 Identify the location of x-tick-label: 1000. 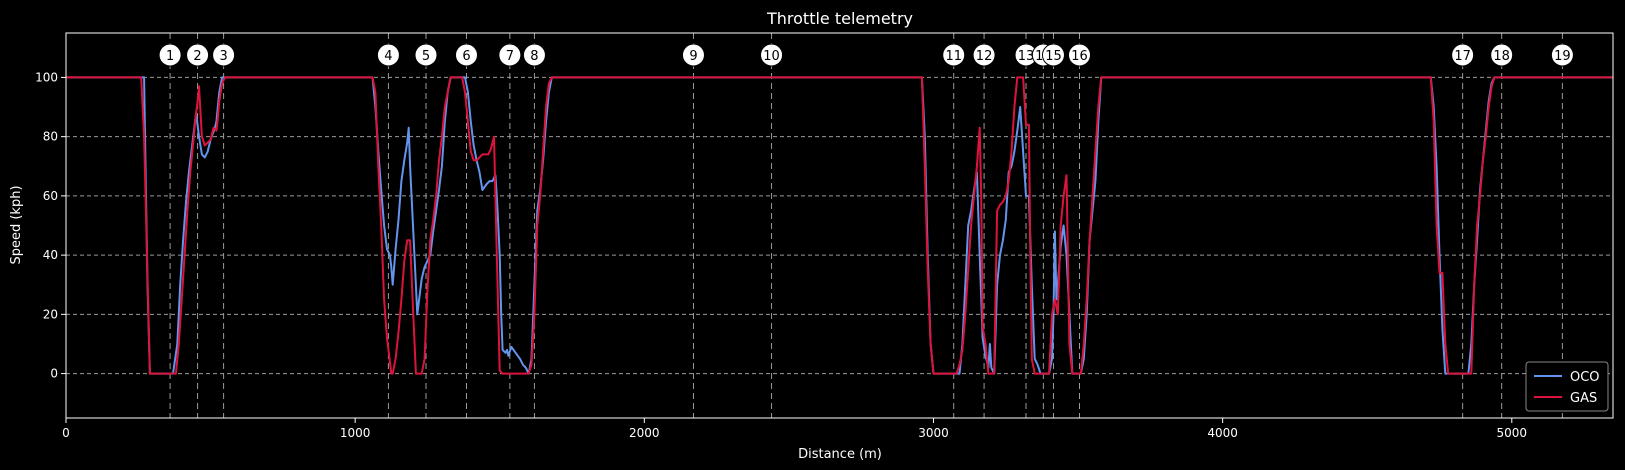
(355, 433).